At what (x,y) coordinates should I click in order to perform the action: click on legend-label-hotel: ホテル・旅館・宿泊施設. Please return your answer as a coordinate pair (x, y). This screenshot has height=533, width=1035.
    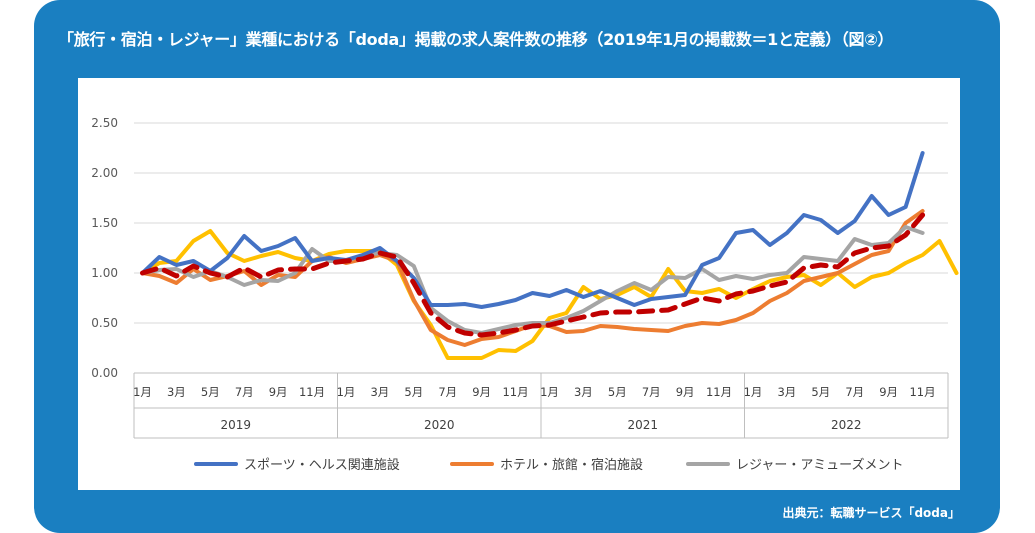
    Looking at the image, I should click on (571, 465).